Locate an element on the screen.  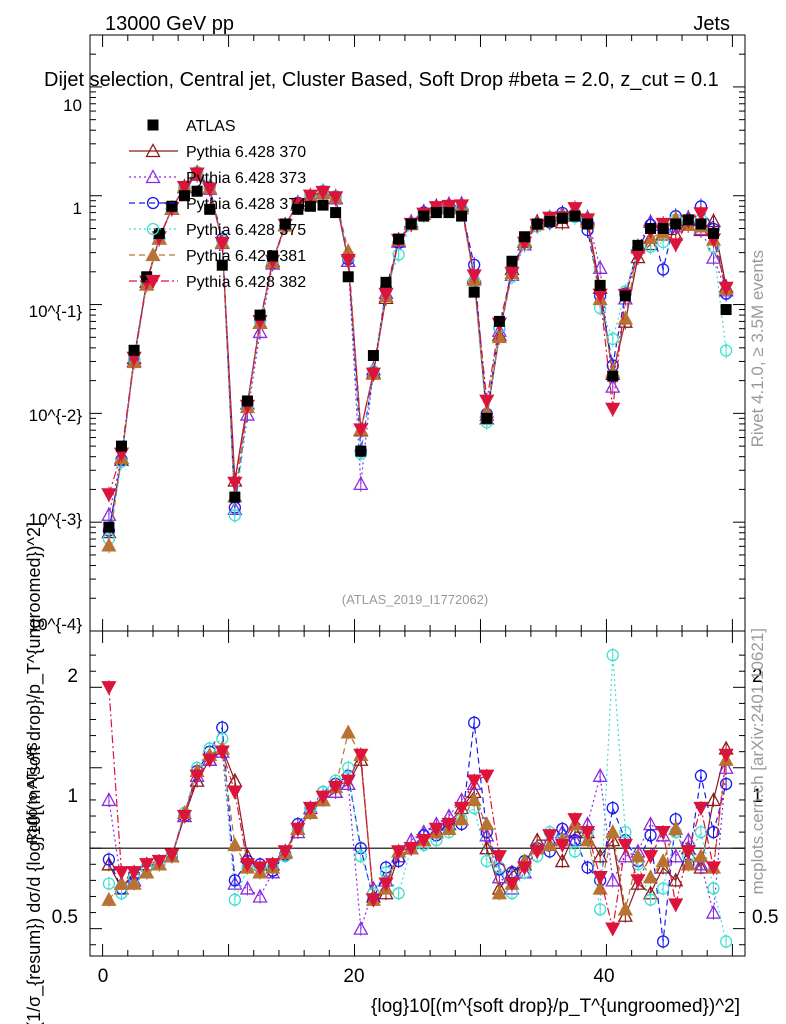
main-ytick-label-10: 10 is located at coordinates (72, 105).